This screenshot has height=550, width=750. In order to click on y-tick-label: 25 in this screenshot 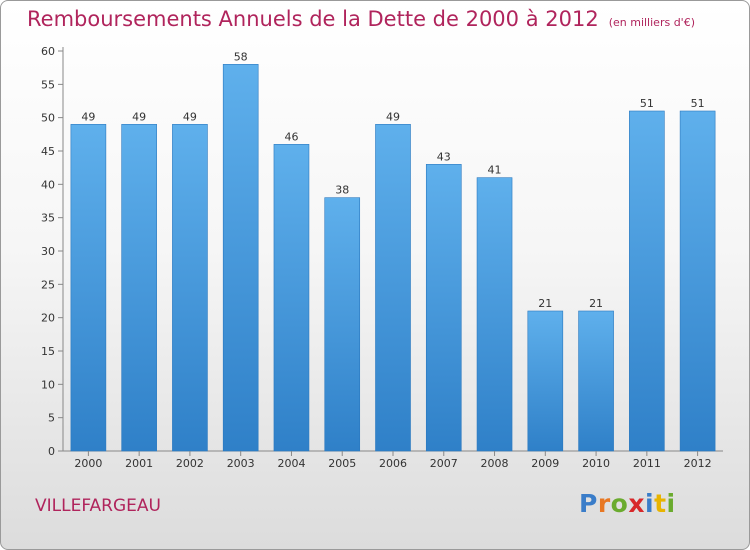, I will do `click(48, 284)`.